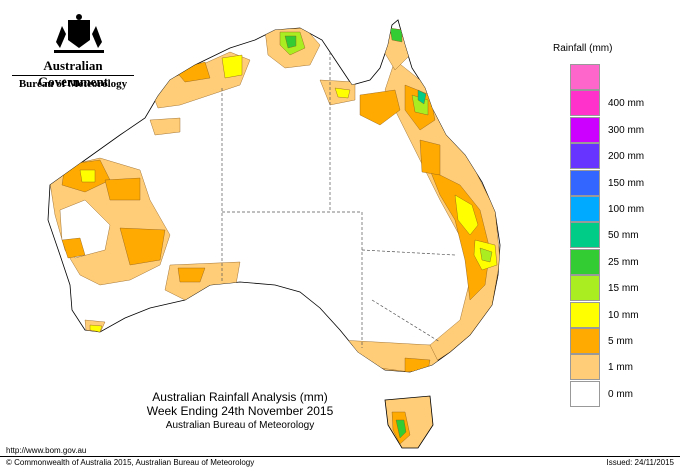  What do you see at coordinates (240, 411) in the screenshot?
I see `title-line-2: Week Ending 24th November 2015` at bounding box center [240, 411].